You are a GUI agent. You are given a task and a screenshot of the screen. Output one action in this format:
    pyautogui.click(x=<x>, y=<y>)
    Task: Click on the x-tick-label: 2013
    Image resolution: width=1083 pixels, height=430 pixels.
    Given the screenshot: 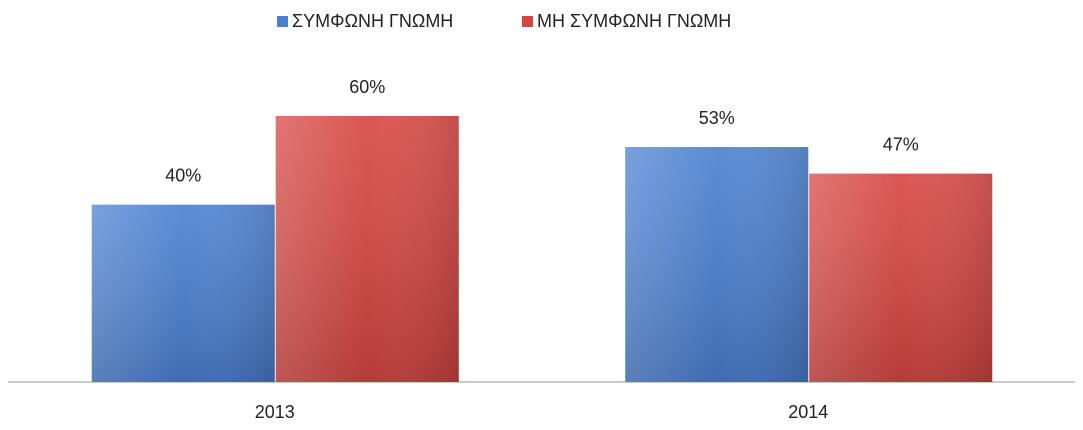 What is the action you would take?
    pyautogui.click(x=275, y=412)
    